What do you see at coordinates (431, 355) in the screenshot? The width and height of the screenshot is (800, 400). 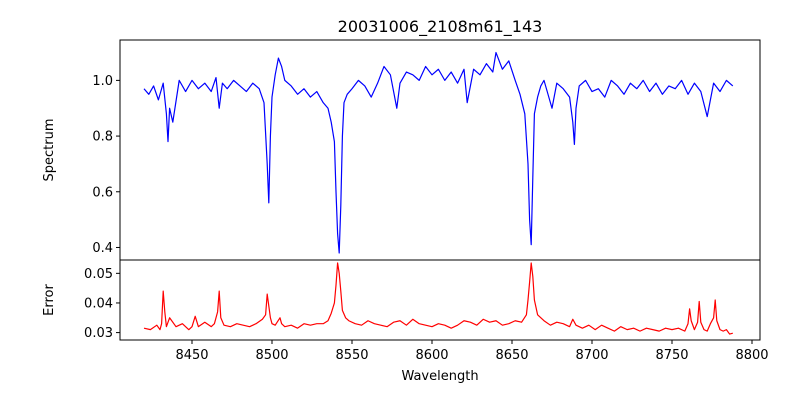 I see `x-tick-label: 8600` at bounding box center [431, 355].